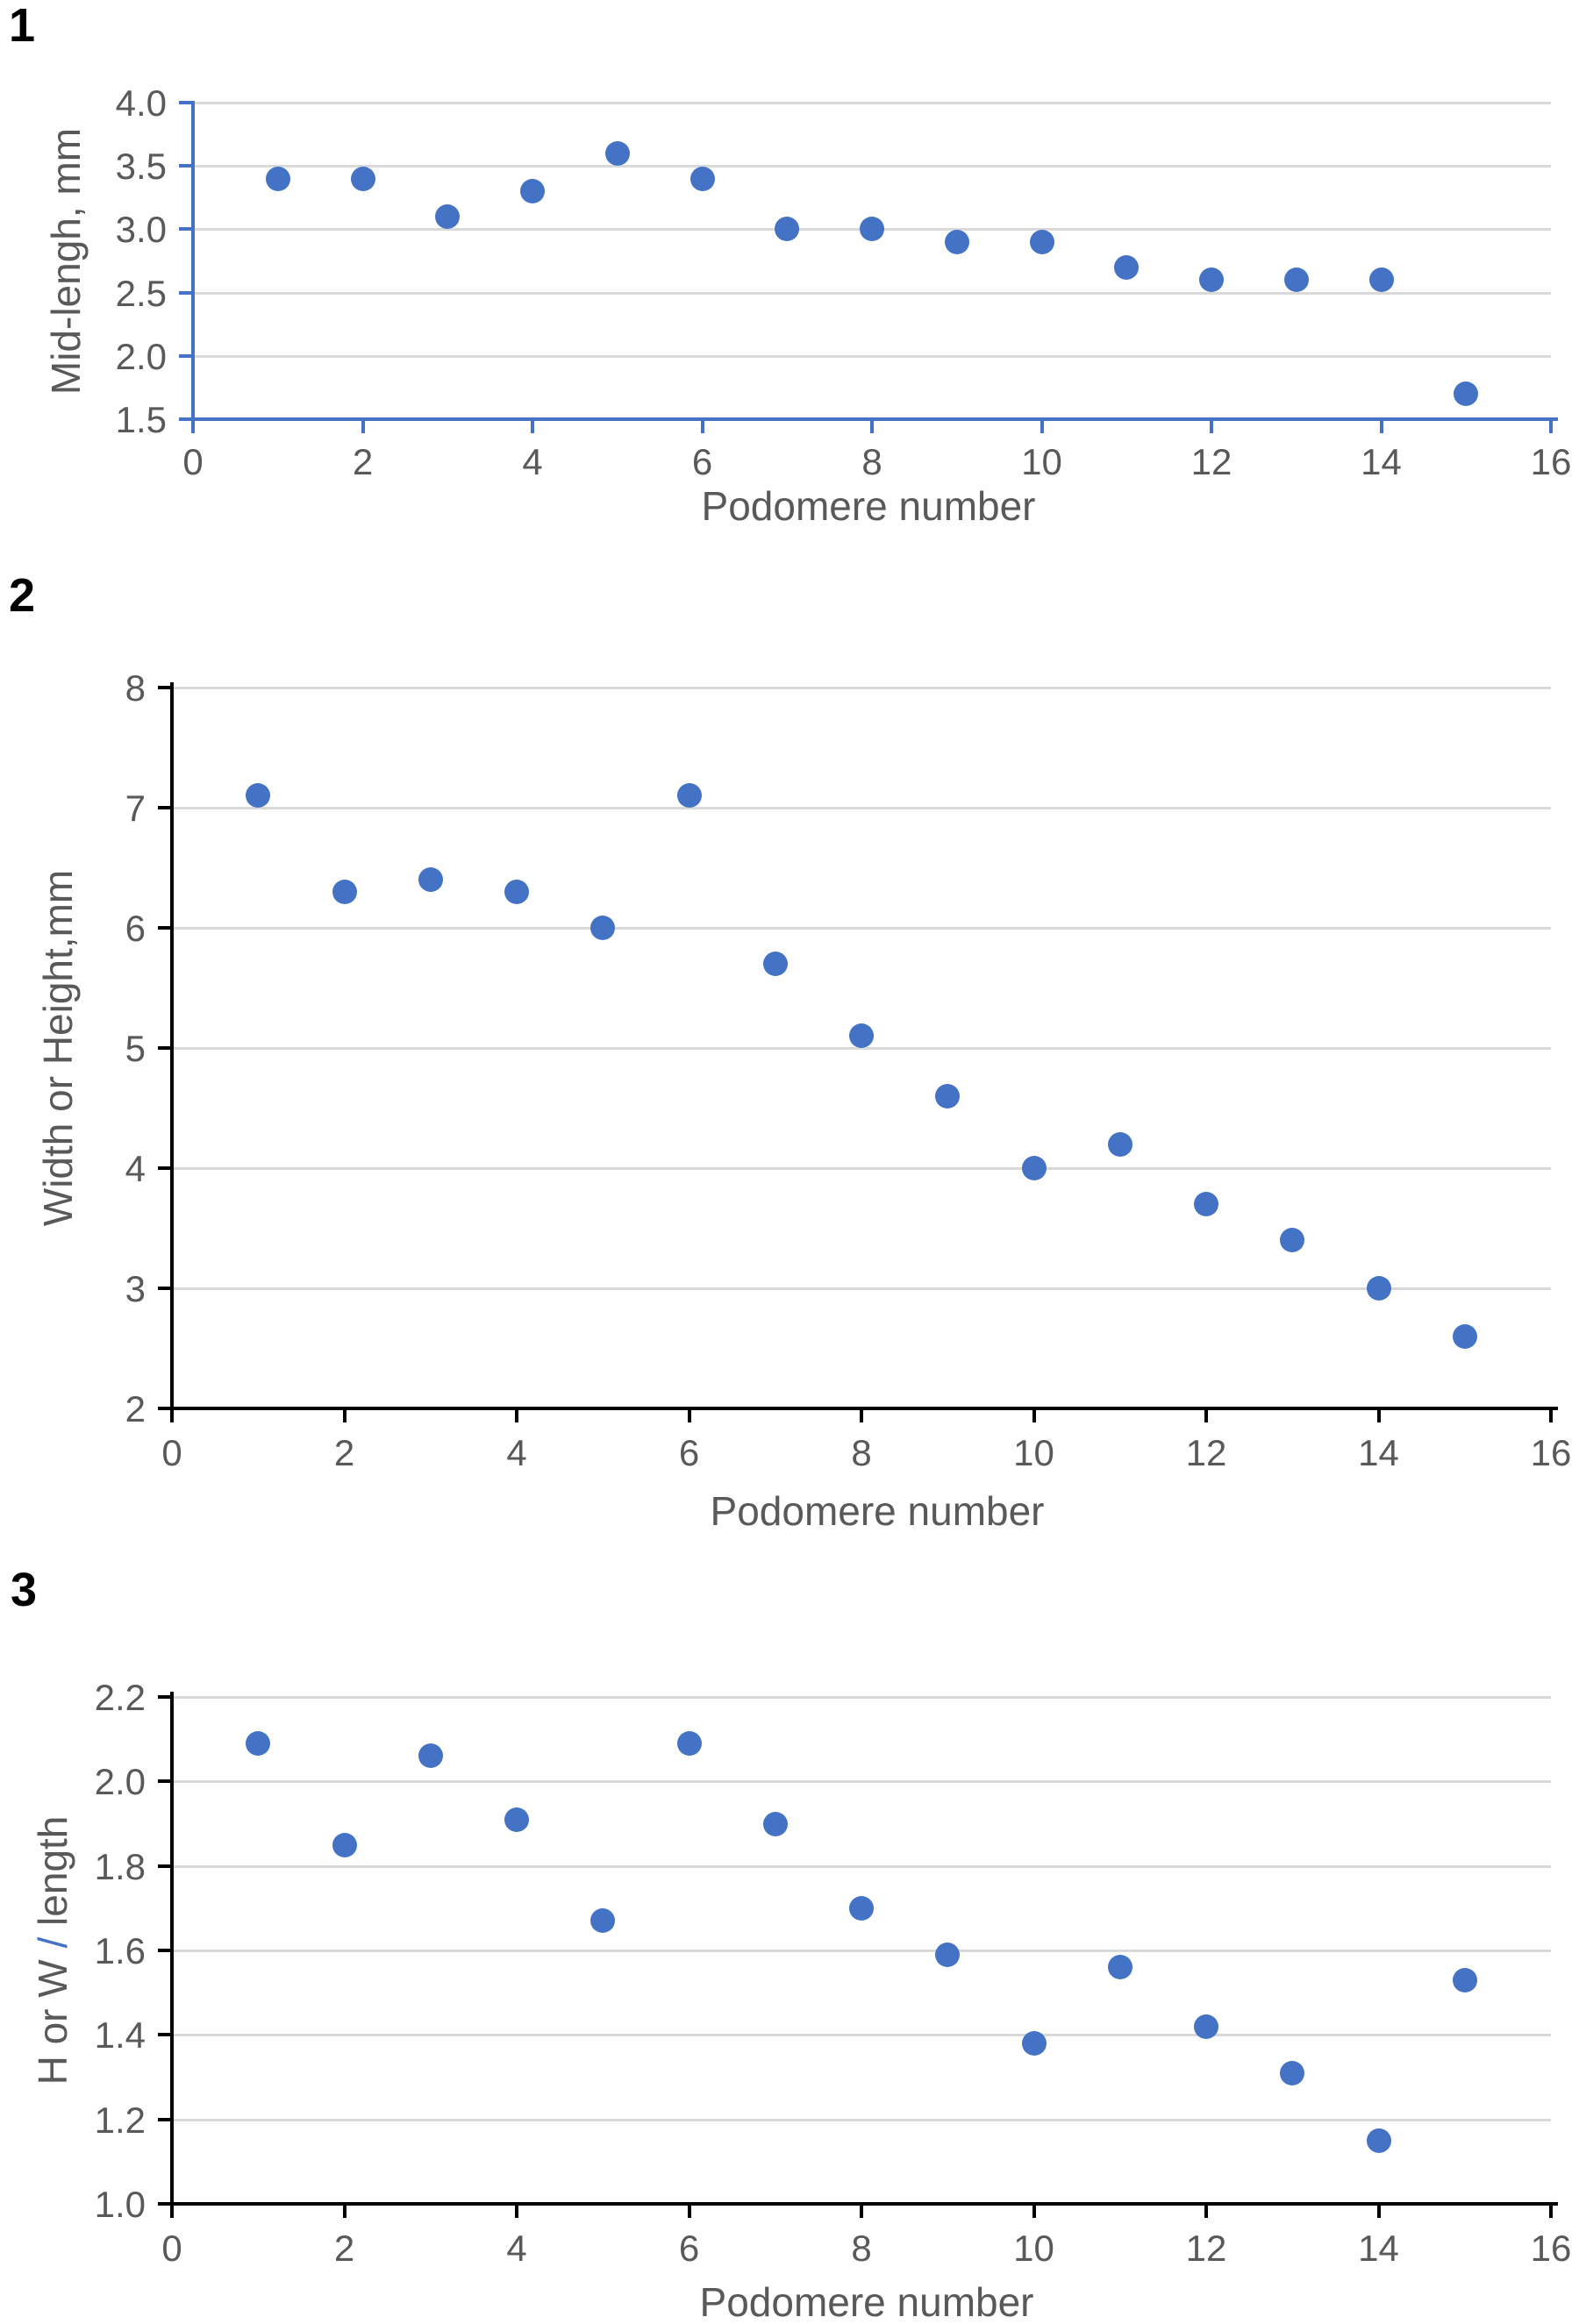  Describe the element at coordinates (120, 2204) in the screenshot. I see `y-tick-label: 1.0` at that location.